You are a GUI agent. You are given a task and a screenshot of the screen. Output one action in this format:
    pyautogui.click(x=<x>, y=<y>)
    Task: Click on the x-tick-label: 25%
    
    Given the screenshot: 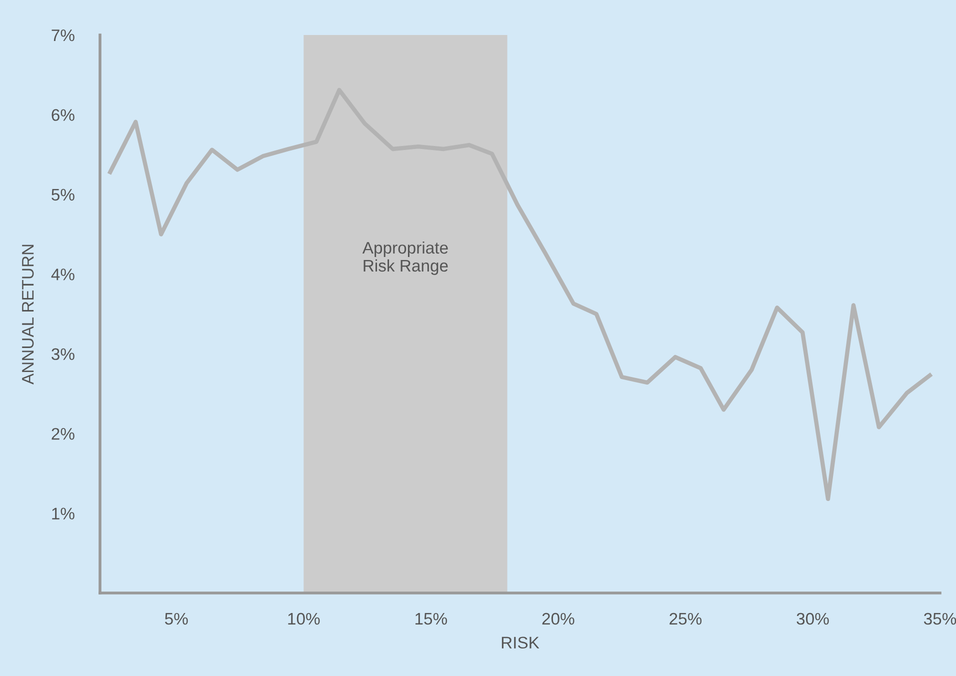 What is the action you would take?
    pyautogui.click(x=686, y=618)
    